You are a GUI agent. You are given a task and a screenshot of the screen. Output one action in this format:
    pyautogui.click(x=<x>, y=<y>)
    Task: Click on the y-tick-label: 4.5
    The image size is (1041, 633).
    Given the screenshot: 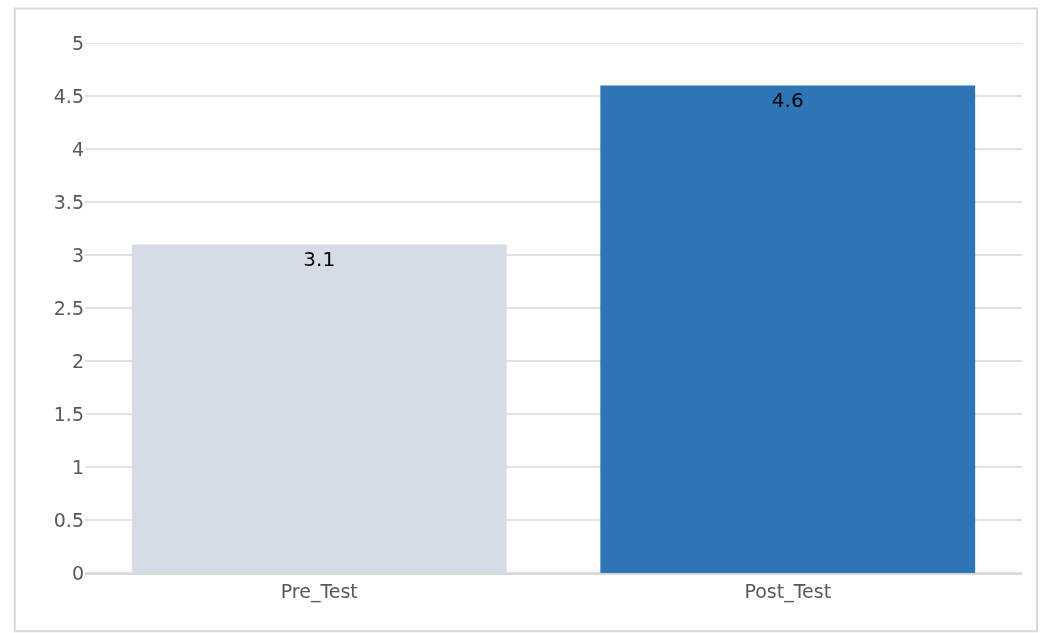 What is the action you would take?
    pyautogui.click(x=68, y=95)
    